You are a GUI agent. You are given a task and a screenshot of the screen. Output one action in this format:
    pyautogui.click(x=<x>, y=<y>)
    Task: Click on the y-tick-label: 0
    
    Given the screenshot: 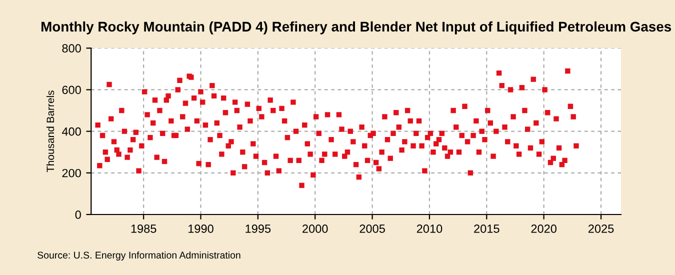 What is the action you would take?
    pyautogui.click(x=78, y=214)
    